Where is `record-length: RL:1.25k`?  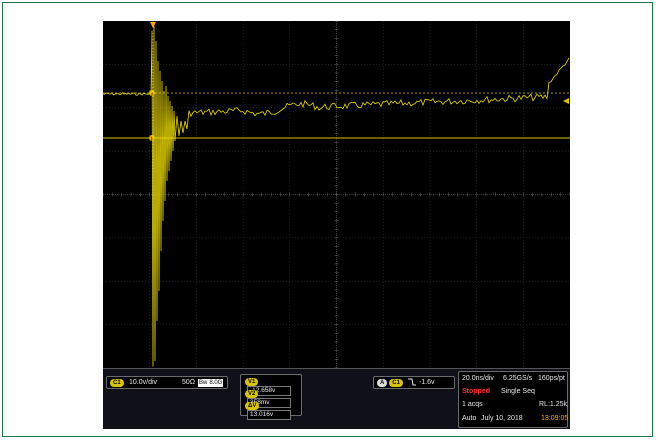 record-length: RL:1.25k is located at coordinates (553, 404).